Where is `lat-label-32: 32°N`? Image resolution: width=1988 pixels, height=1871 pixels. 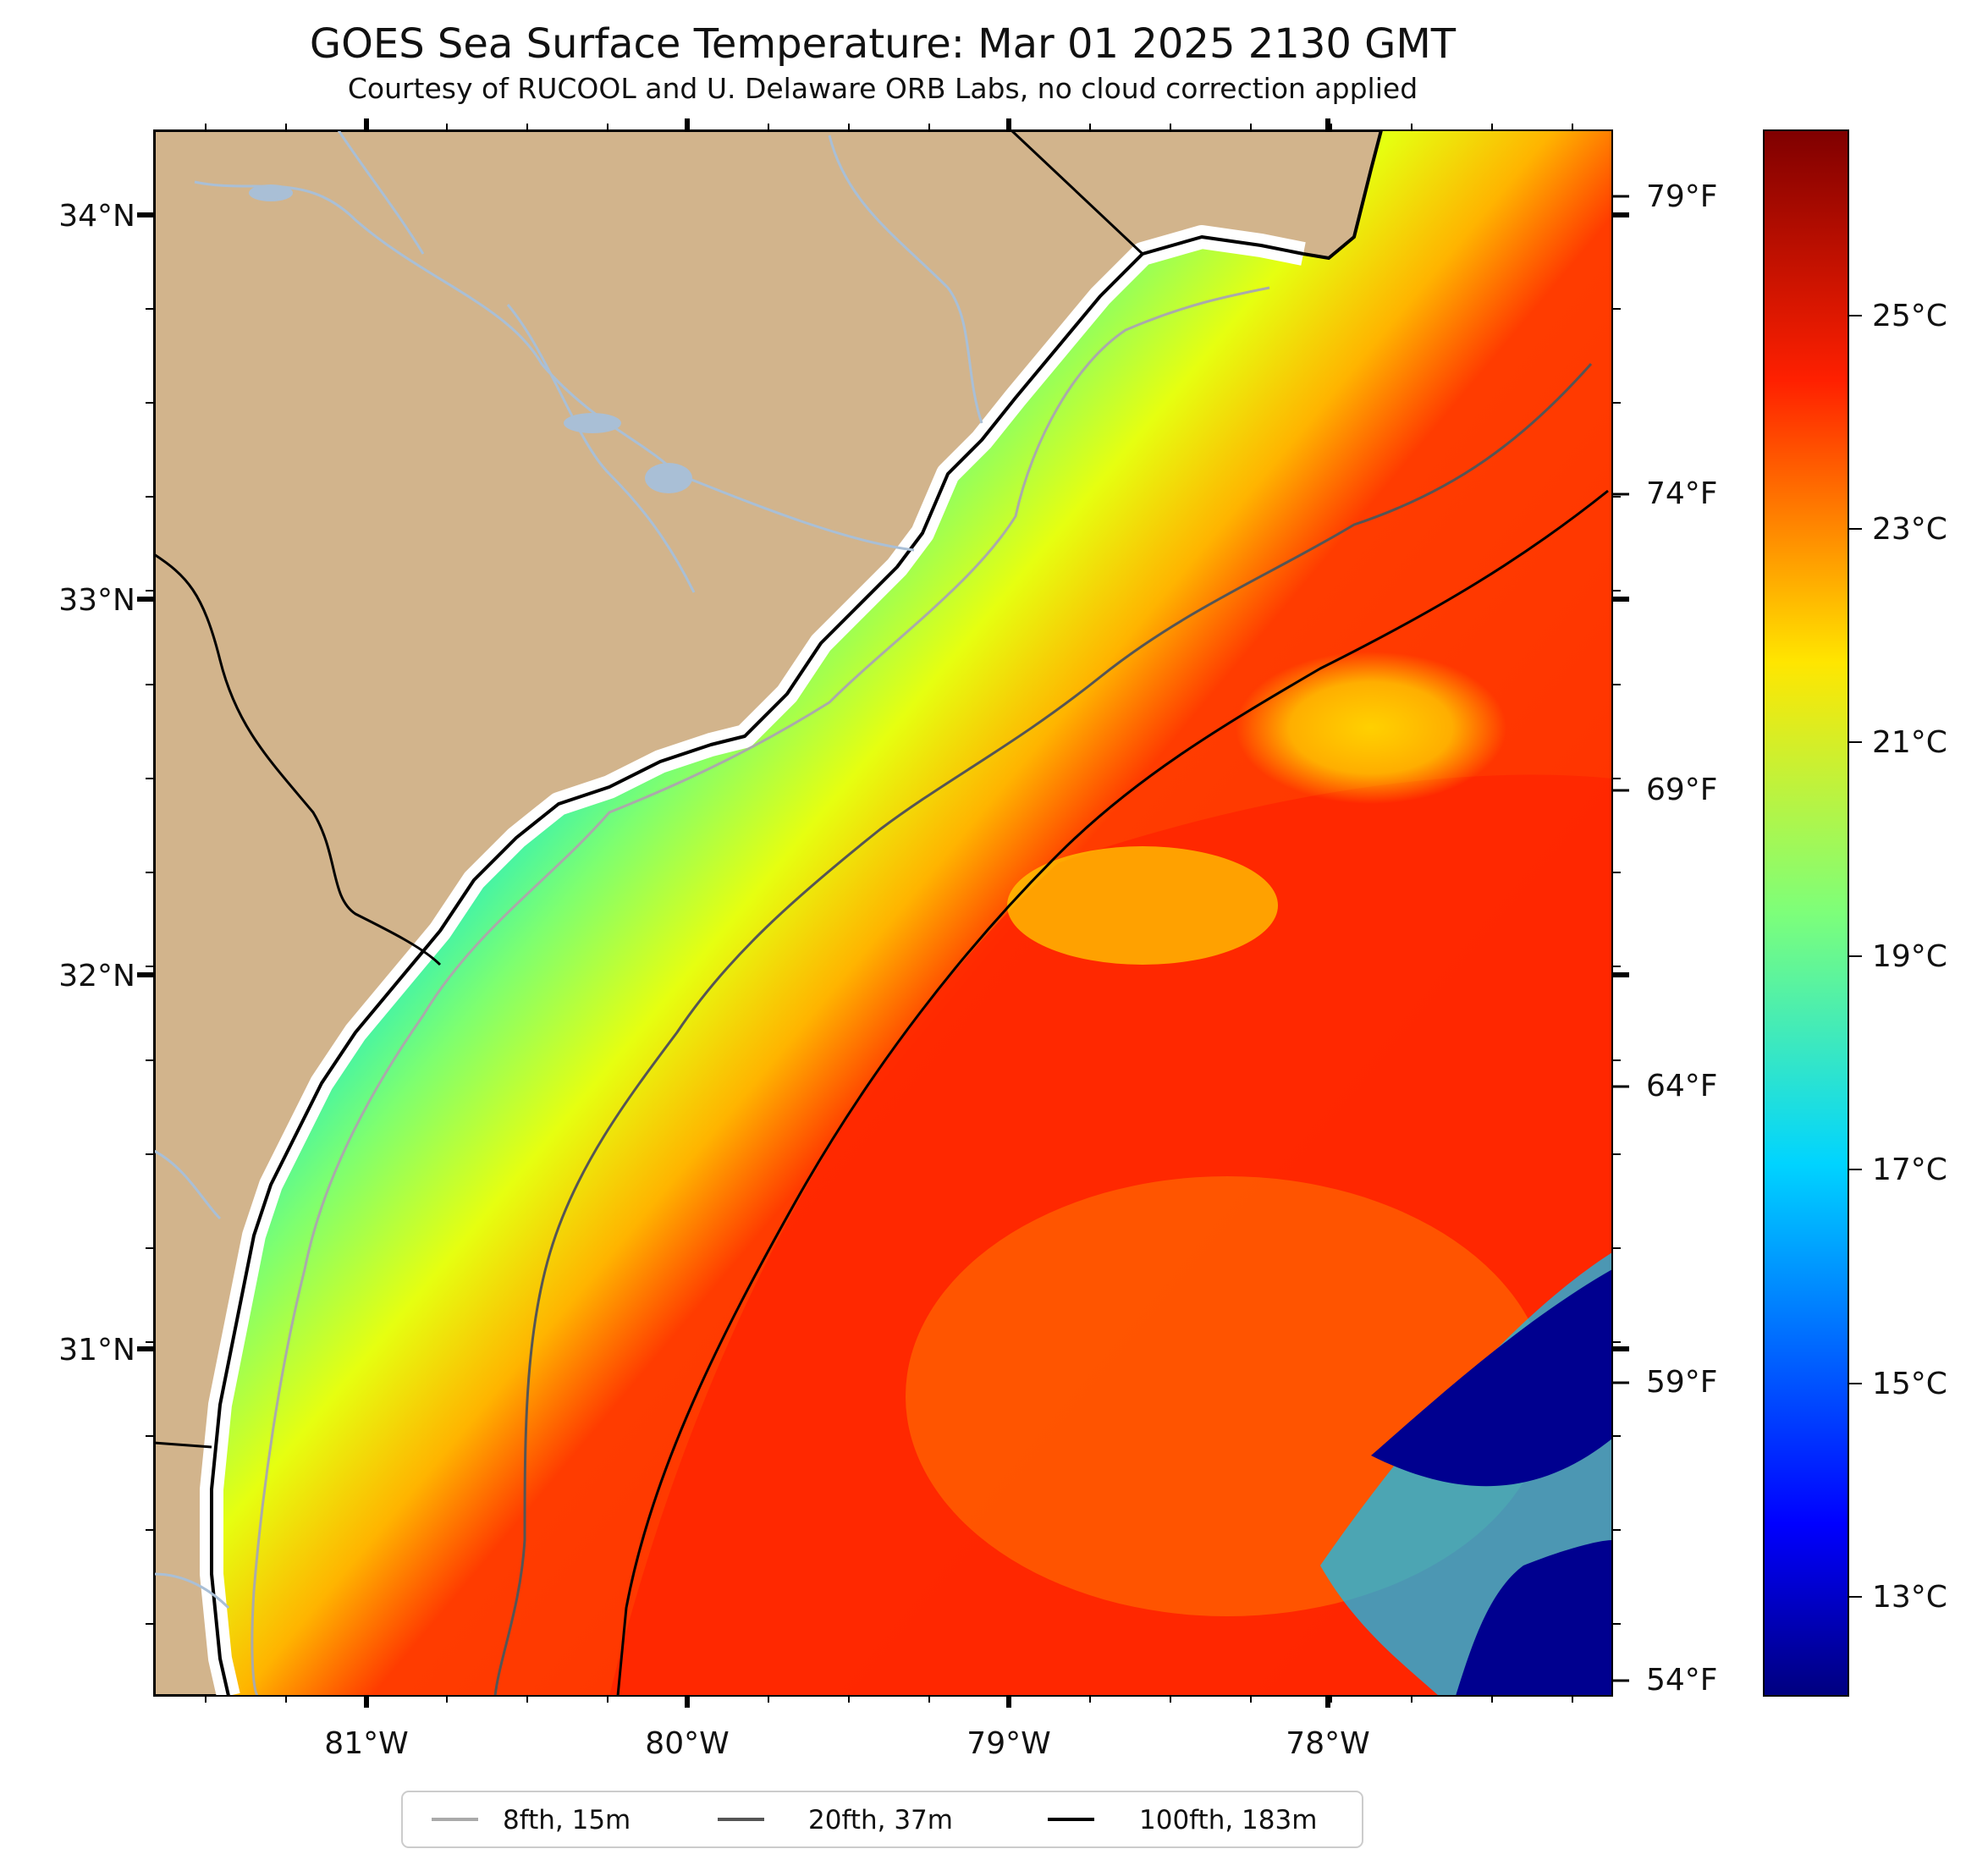 lat-label-32: 32°N is located at coordinates (96, 976).